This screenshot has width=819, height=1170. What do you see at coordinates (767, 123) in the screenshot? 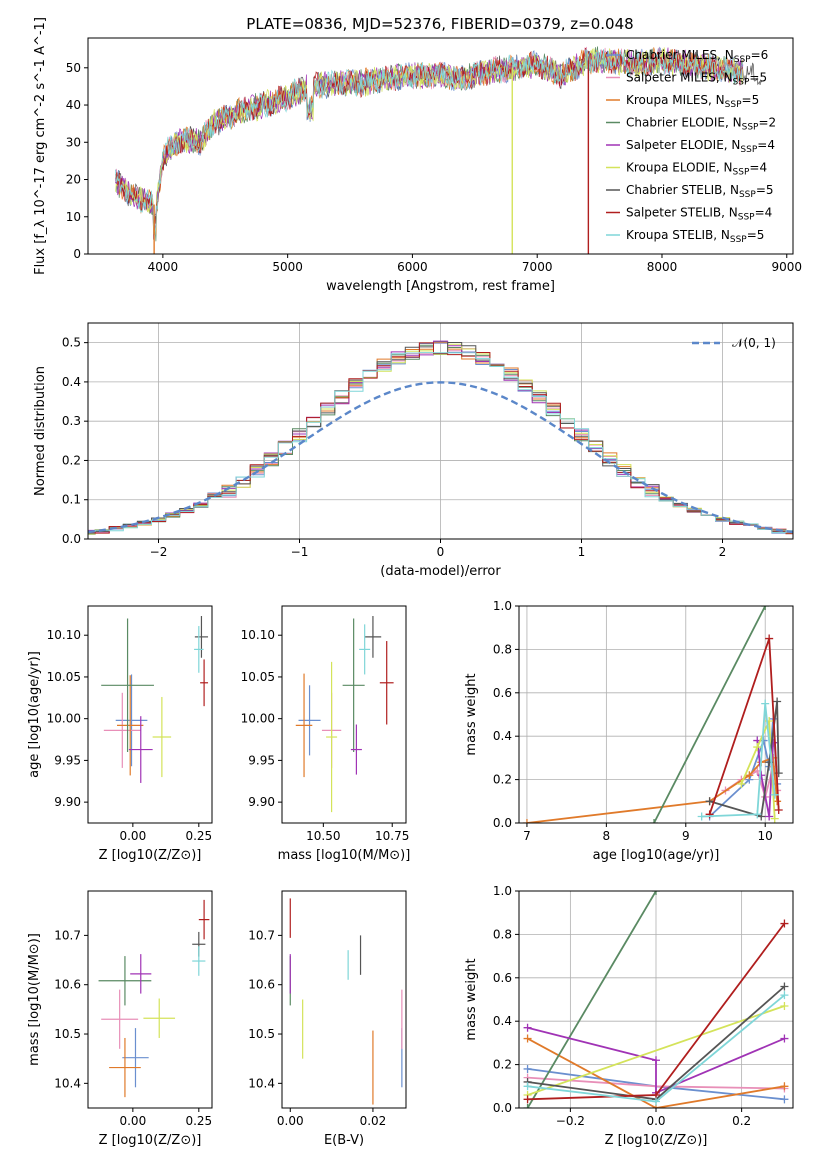
I see `legend-value: =2` at bounding box center [767, 123].